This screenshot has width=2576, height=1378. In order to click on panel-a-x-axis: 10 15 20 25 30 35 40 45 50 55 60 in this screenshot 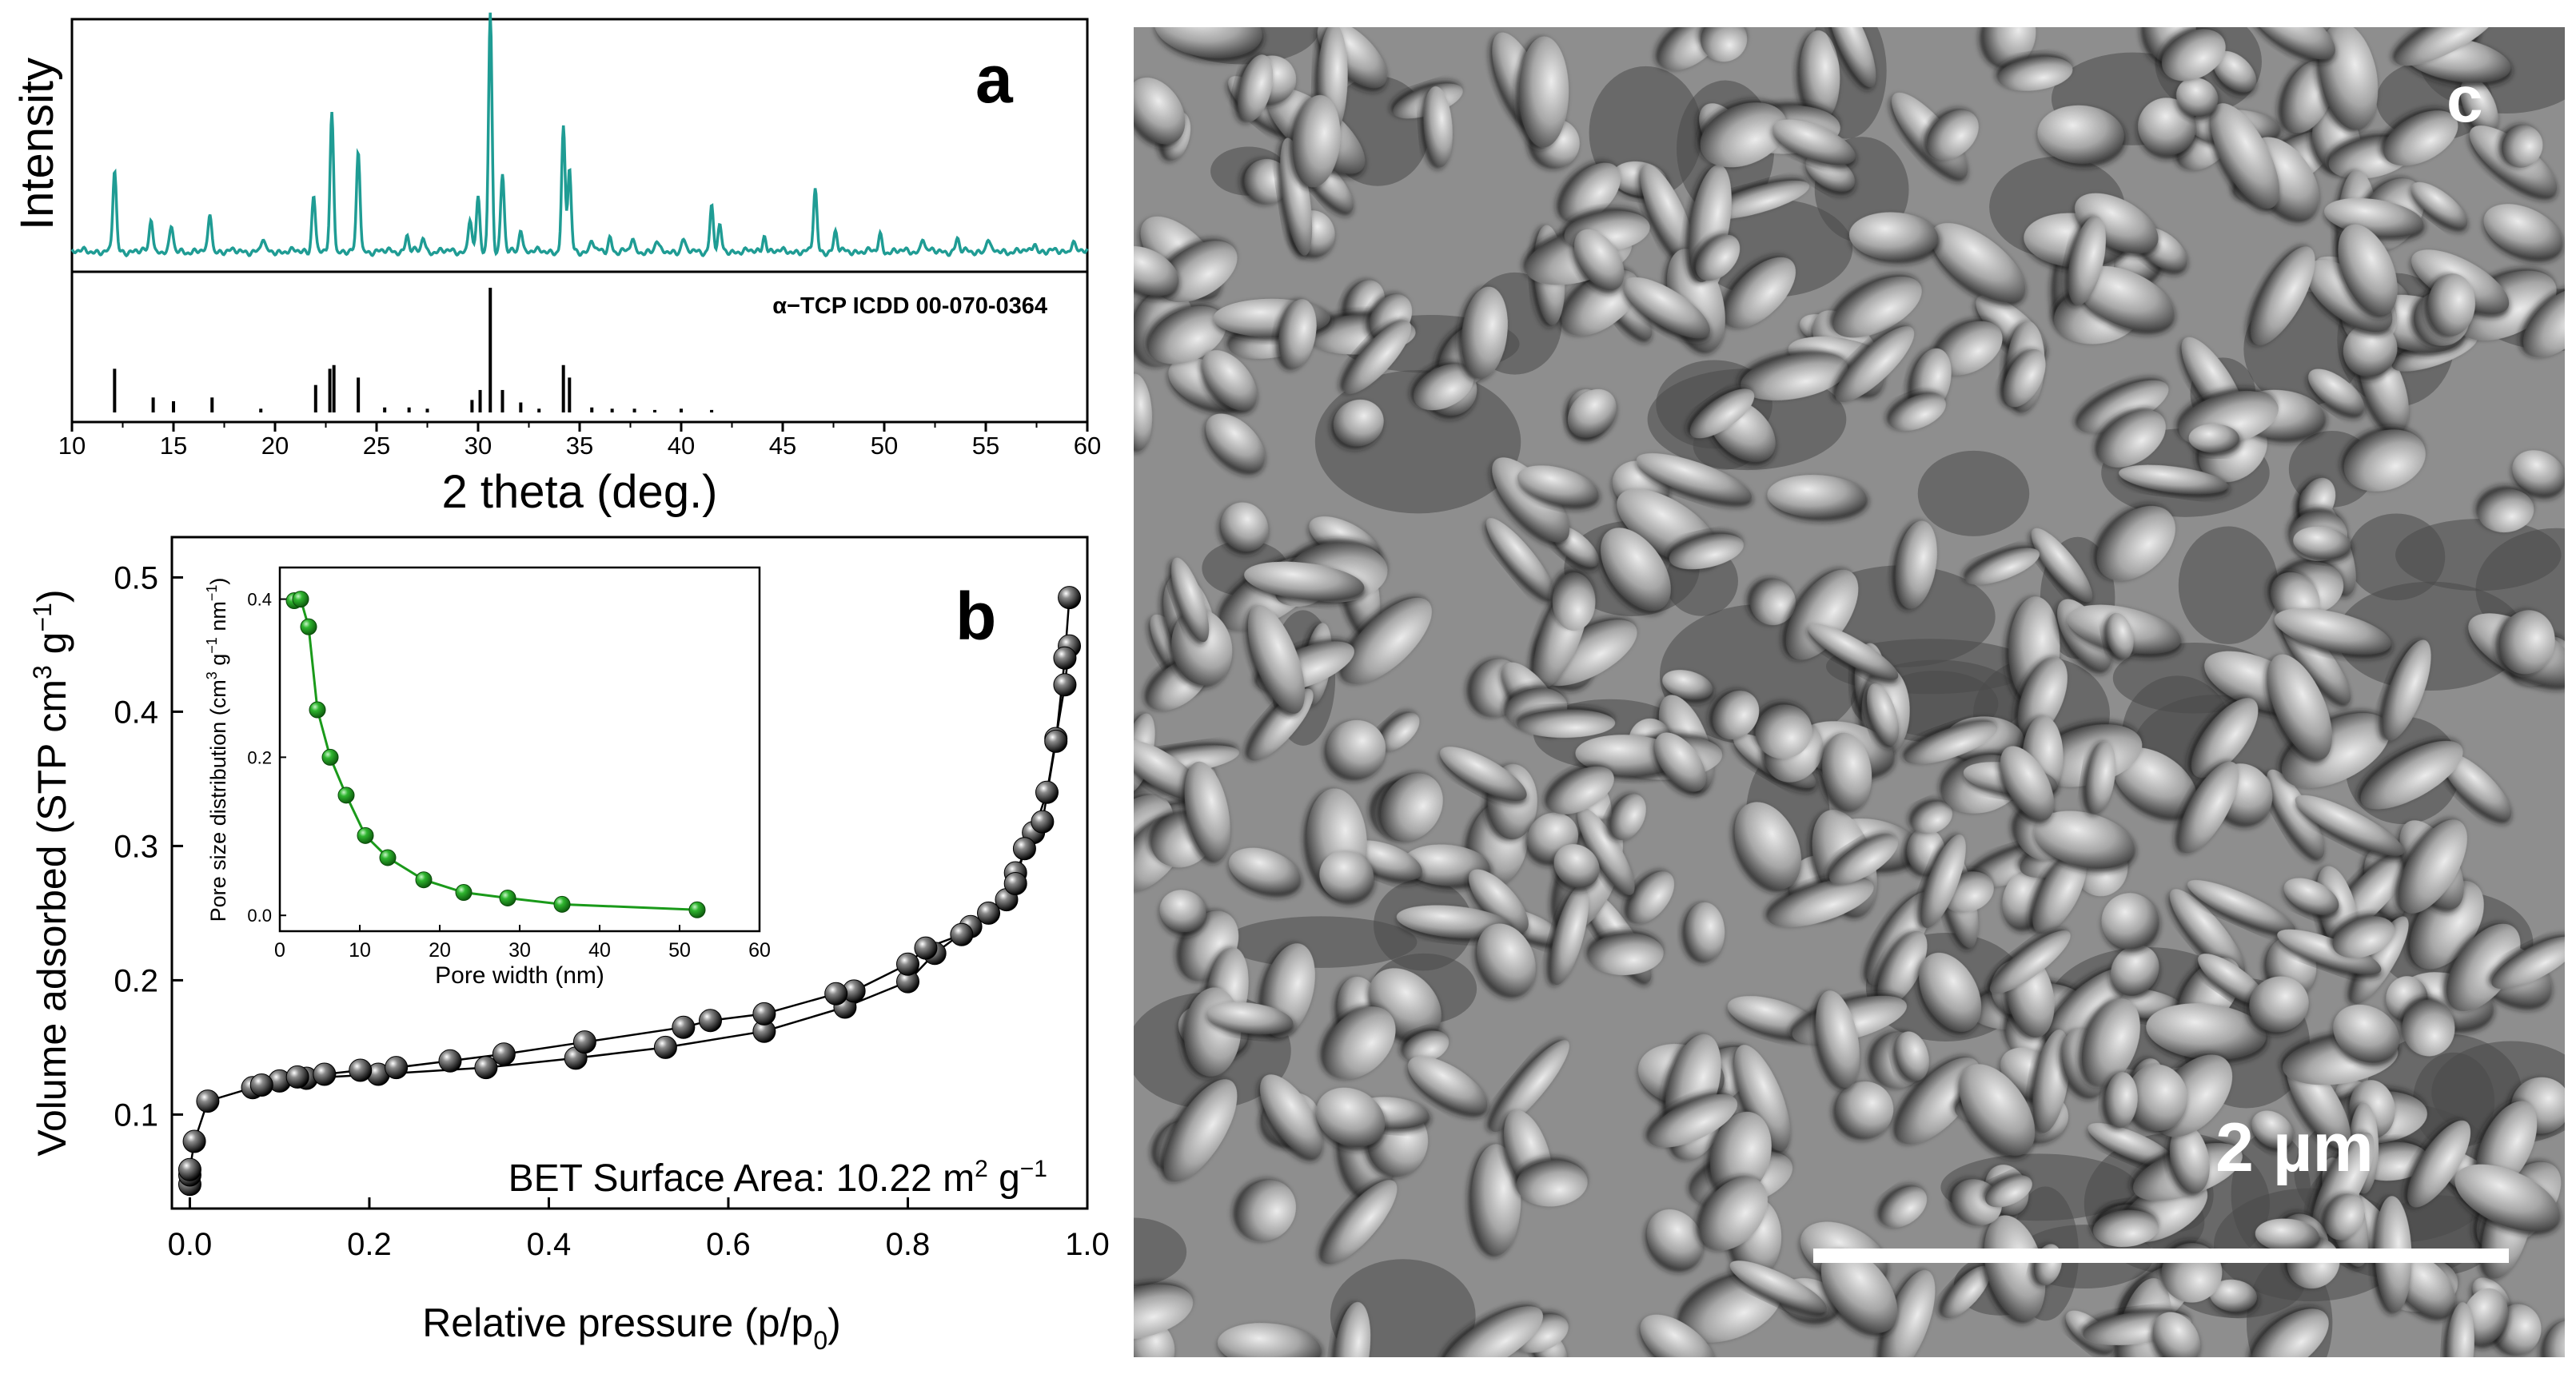, I will do `click(580, 441)`.